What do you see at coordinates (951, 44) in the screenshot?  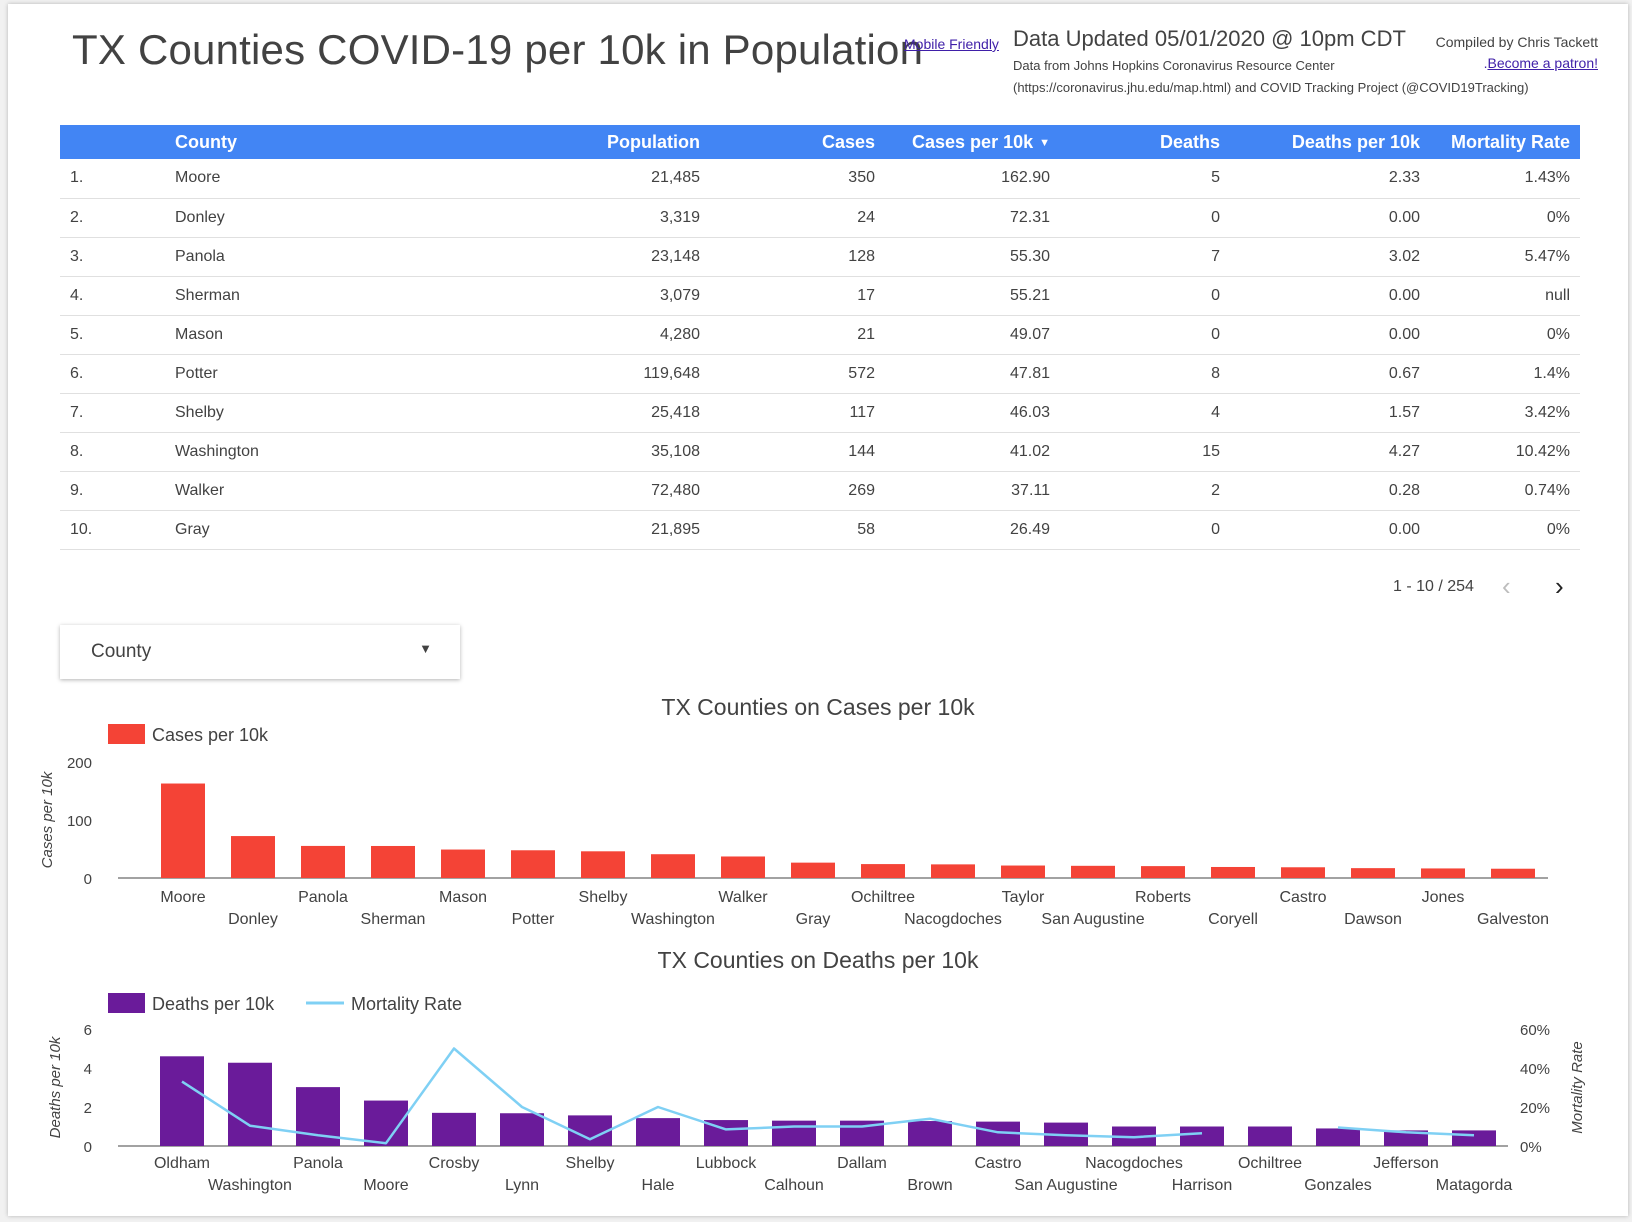 I see `mobile-friendly-link: Mobile Friendly` at bounding box center [951, 44].